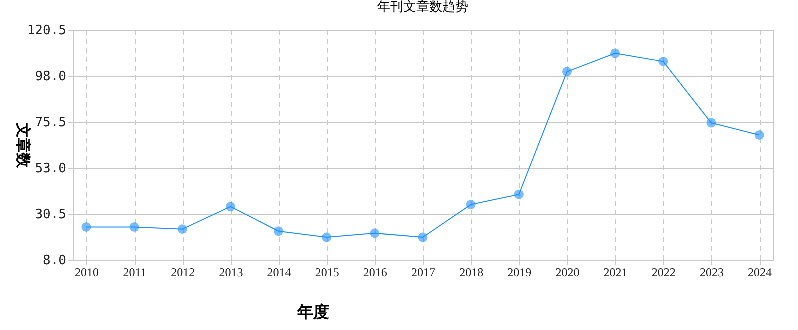  What do you see at coordinates (46, 31) in the screenshot?
I see `y-tick-label: 120.5` at bounding box center [46, 31].